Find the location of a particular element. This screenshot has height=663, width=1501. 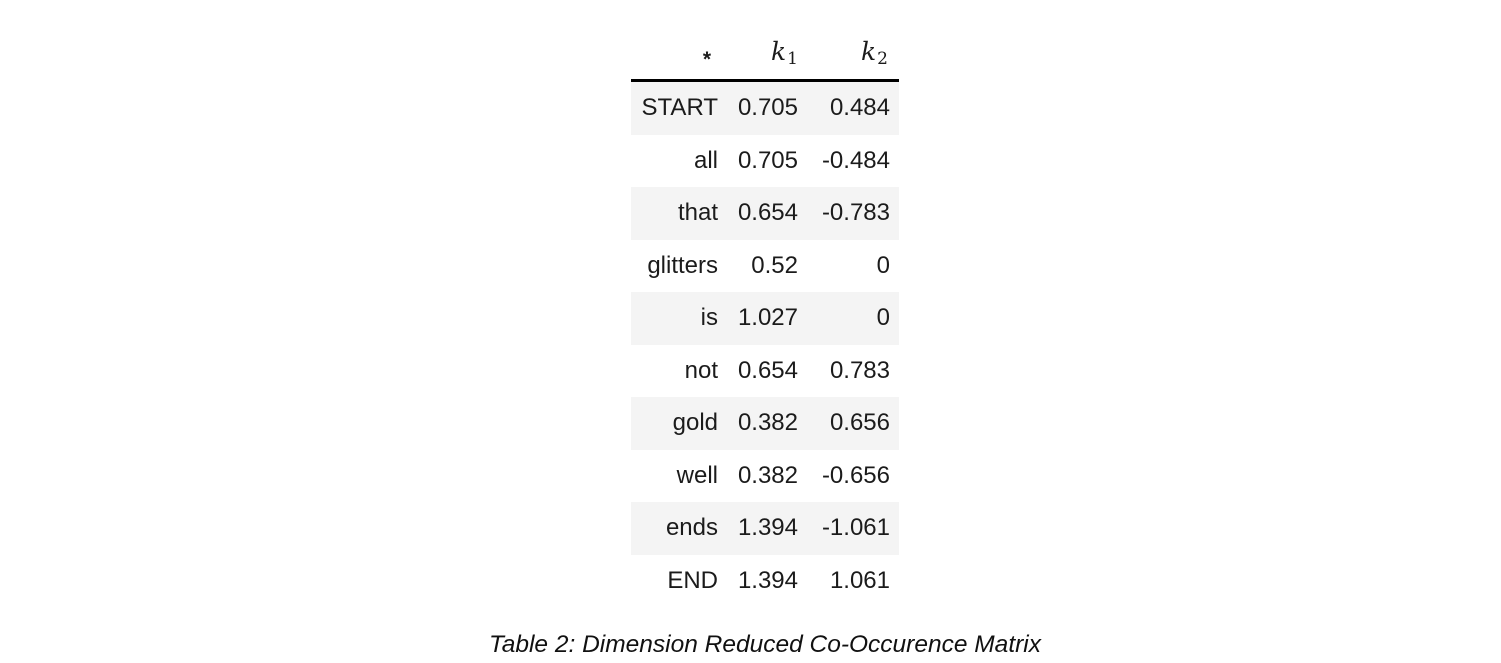

row-label-cell: ends is located at coordinates (691, 528).